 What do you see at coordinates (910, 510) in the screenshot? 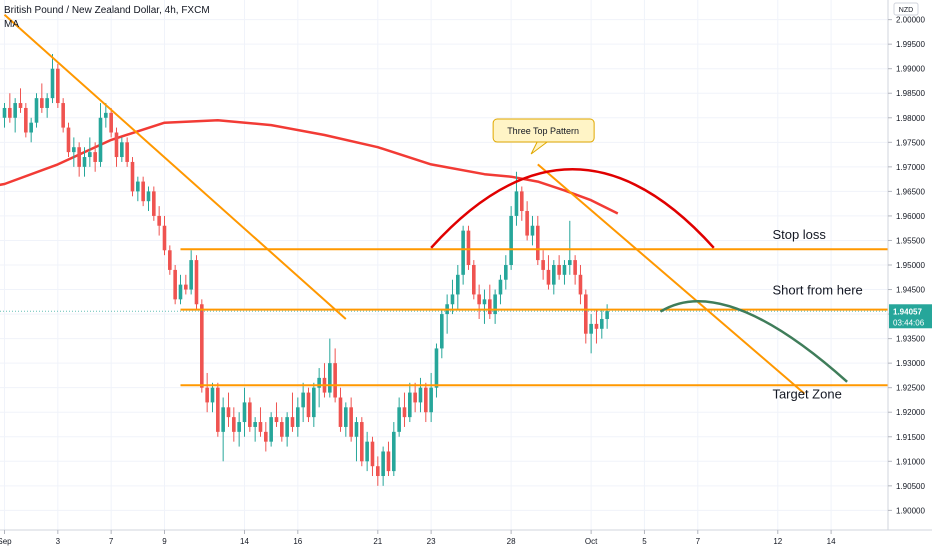
I see `price-tick-label: 1.90000` at bounding box center [910, 510].